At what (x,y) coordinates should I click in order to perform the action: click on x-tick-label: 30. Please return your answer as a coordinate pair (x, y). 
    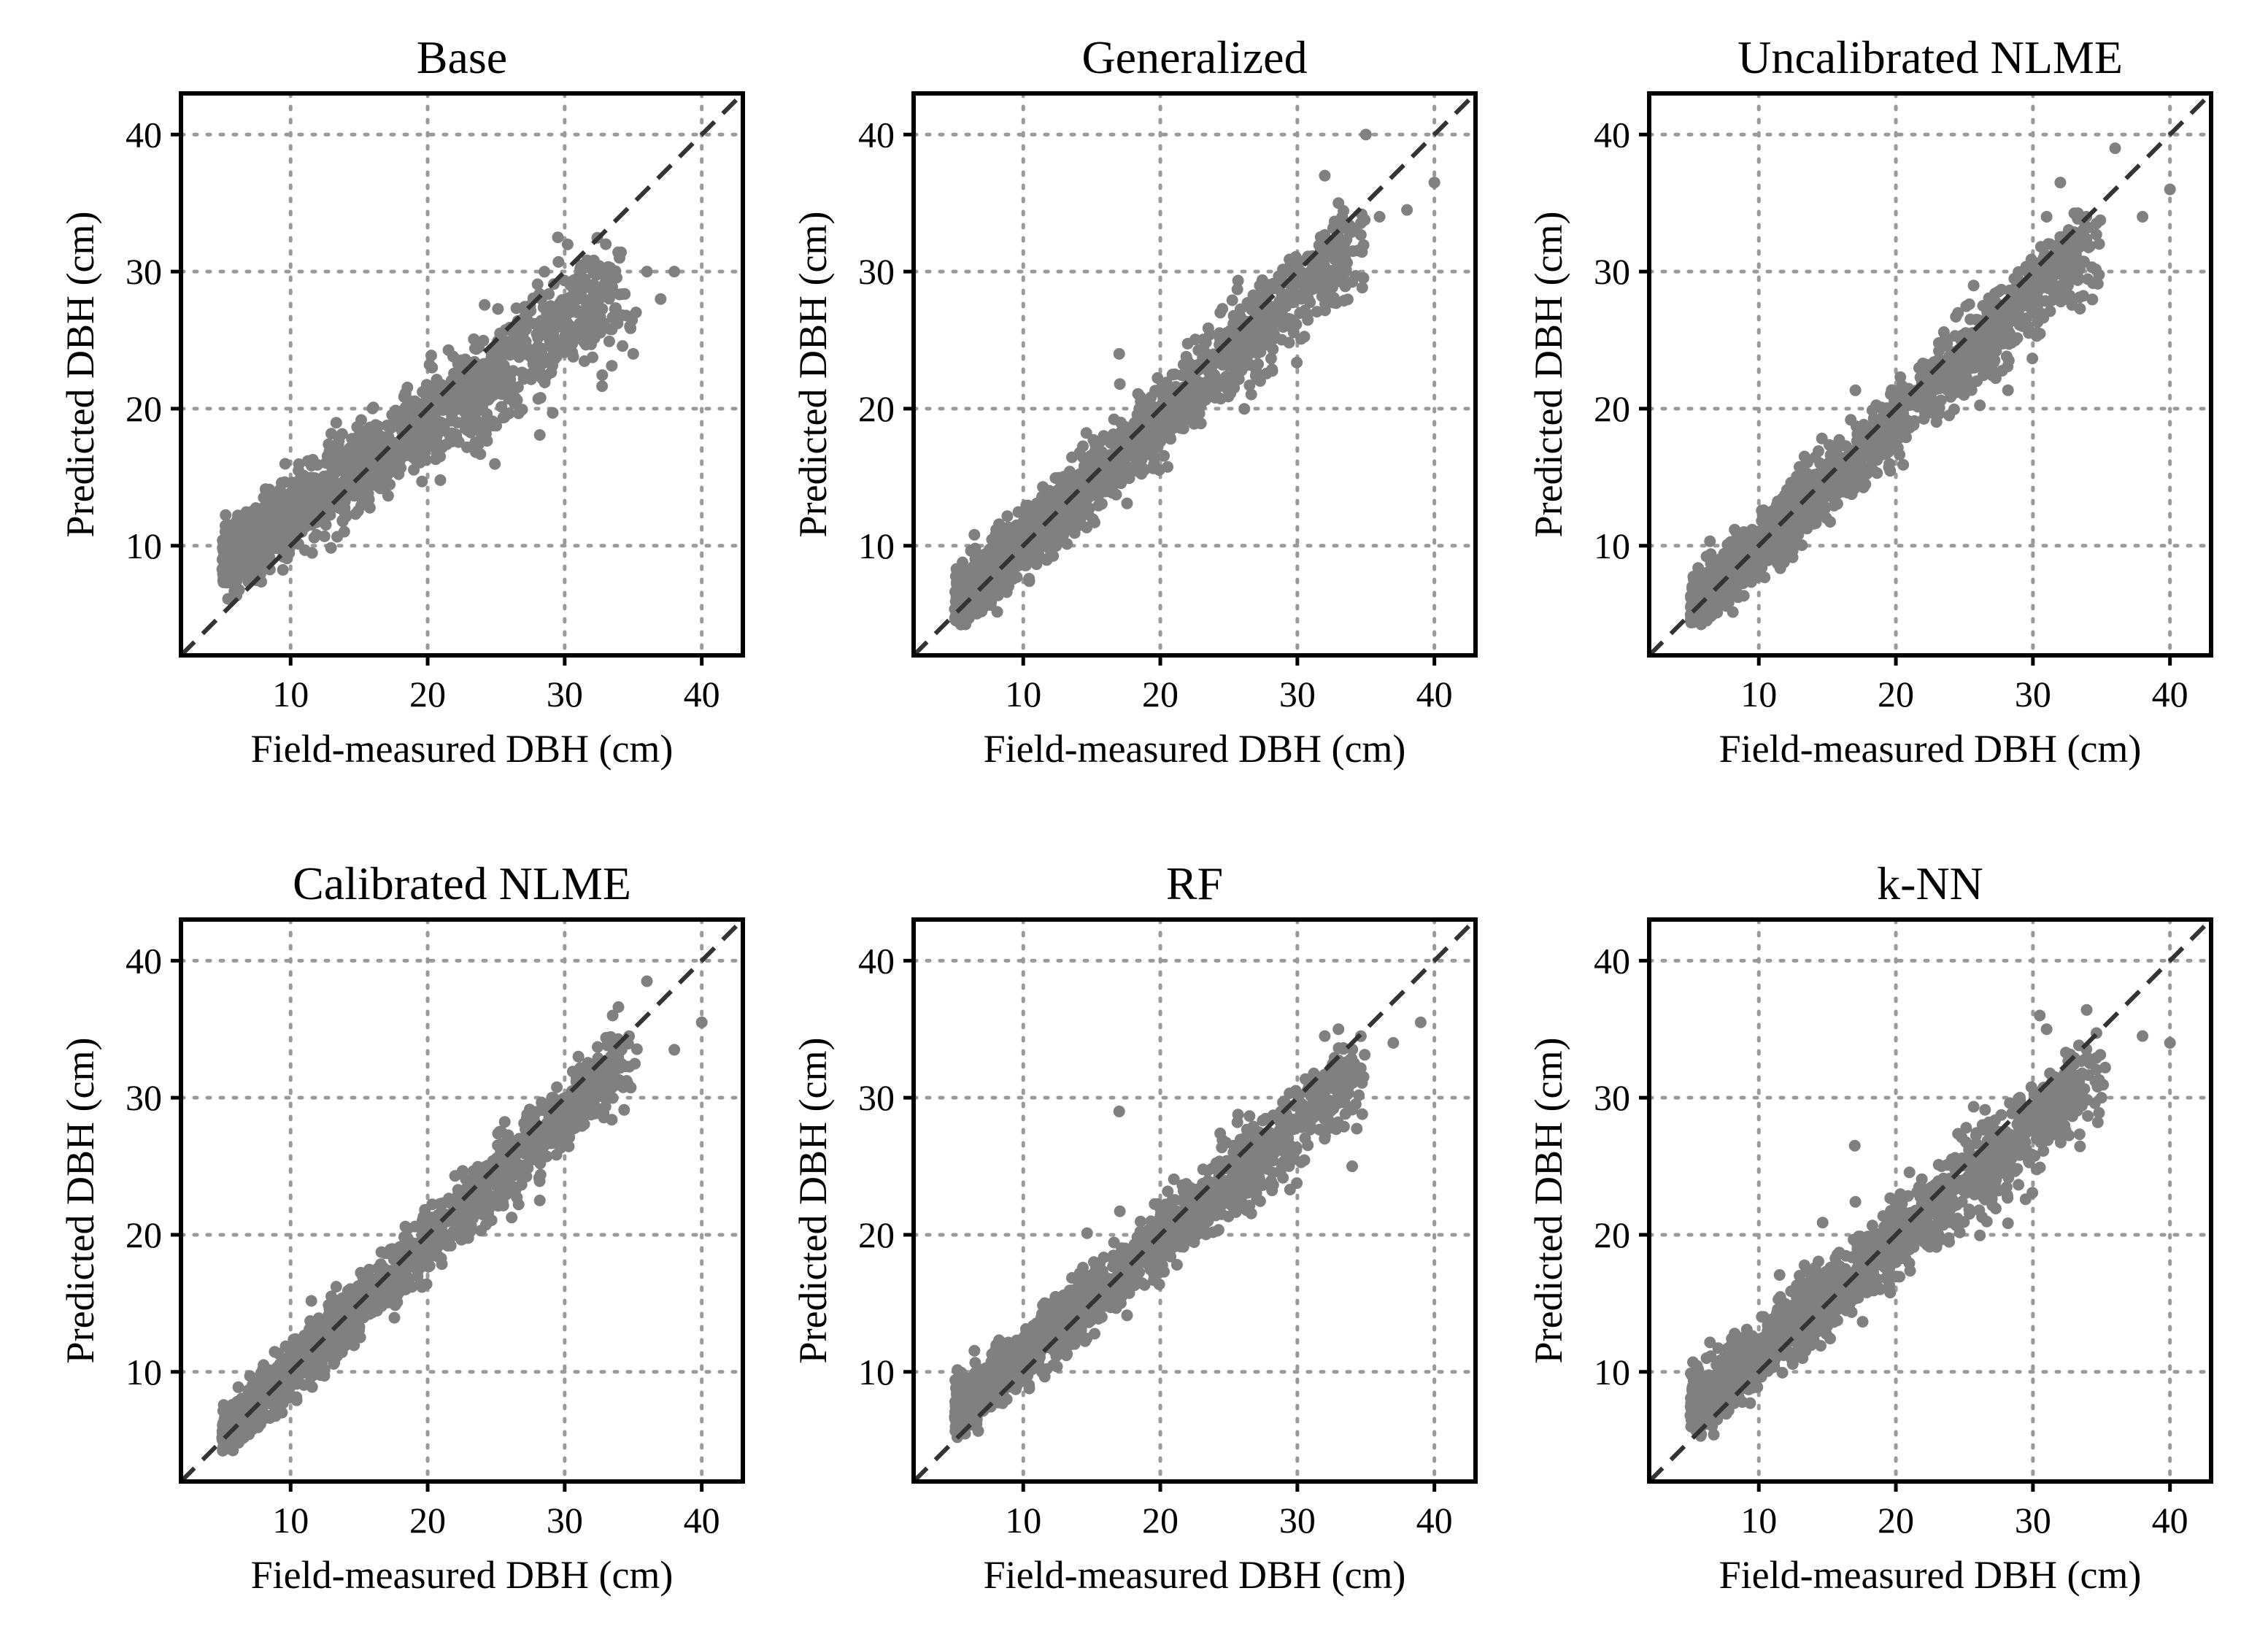
    Looking at the image, I should click on (565, 694).